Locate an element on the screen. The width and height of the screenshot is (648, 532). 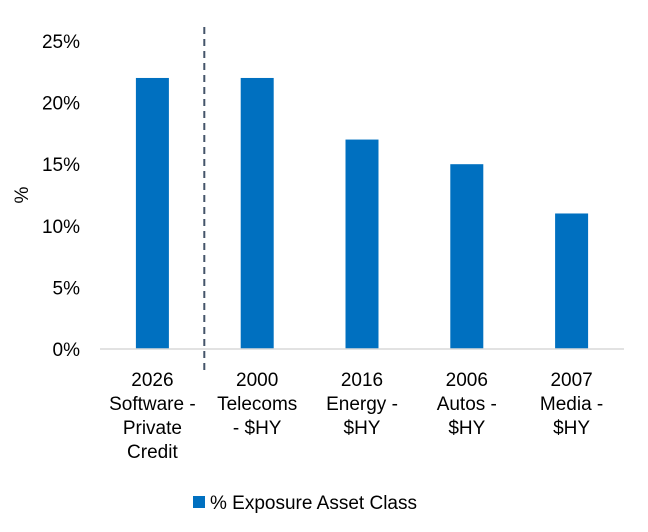
x-category-label-line: 2006 is located at coordinates (467, 380).